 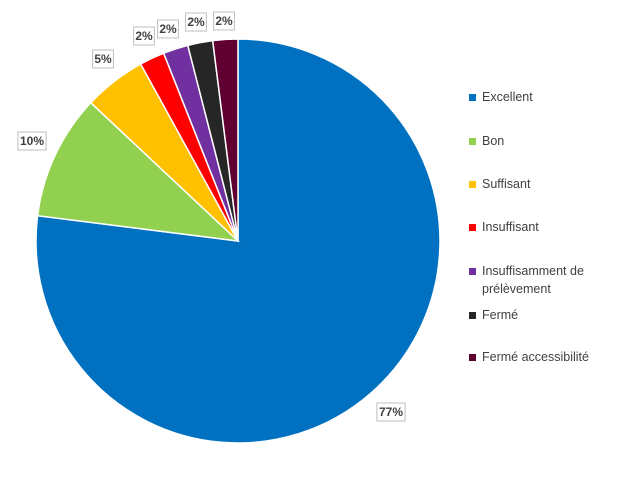 I want to click on legend-item-5: Insuffisamment de prélèvement, so click(x=540, y=280).